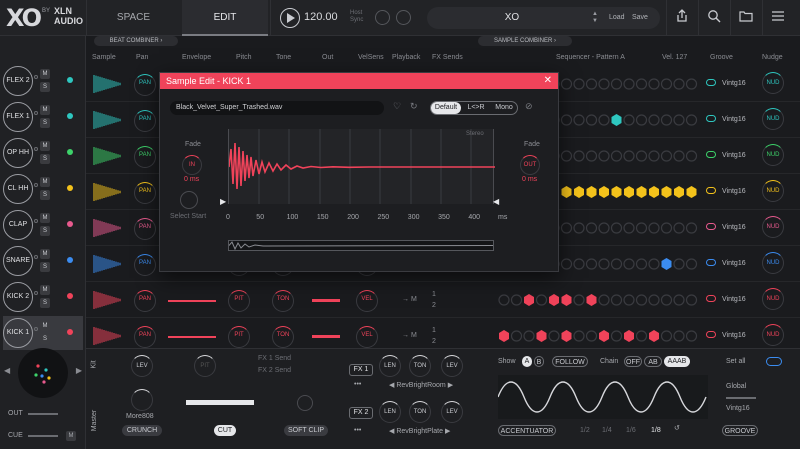  What do you see at coordinates (223, 201) in the screenshot?
I see `start-marker-icon: ▶` at bounding box center [223, 201].